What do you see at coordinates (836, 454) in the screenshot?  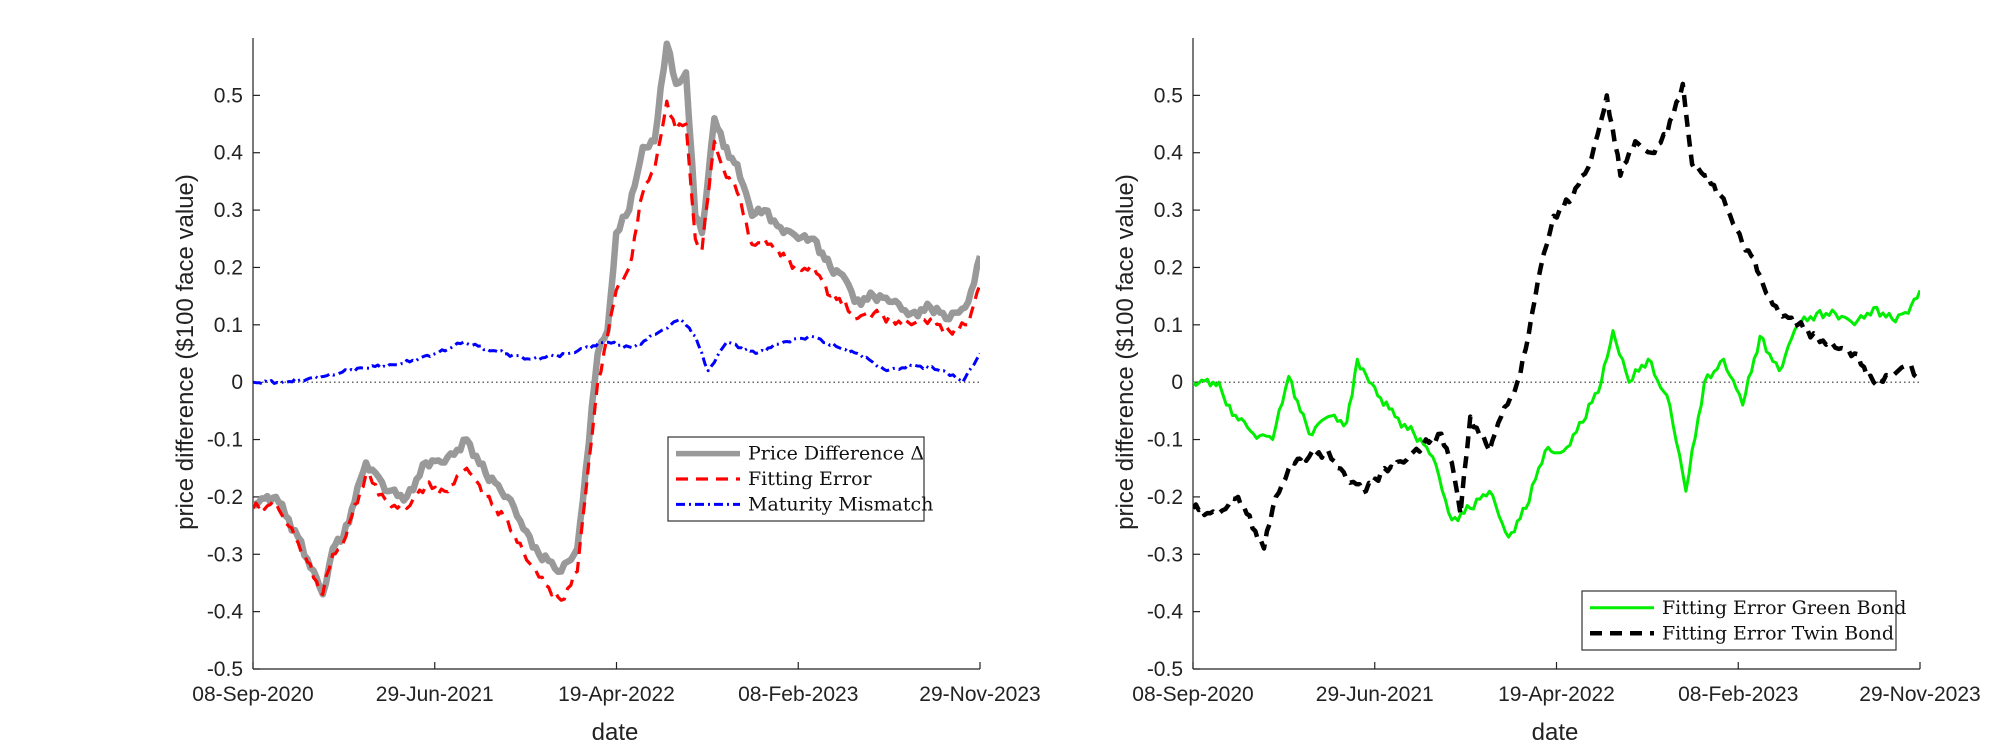 I see `legend-label: Price Difference Δ` at bounding box center [836, 454].